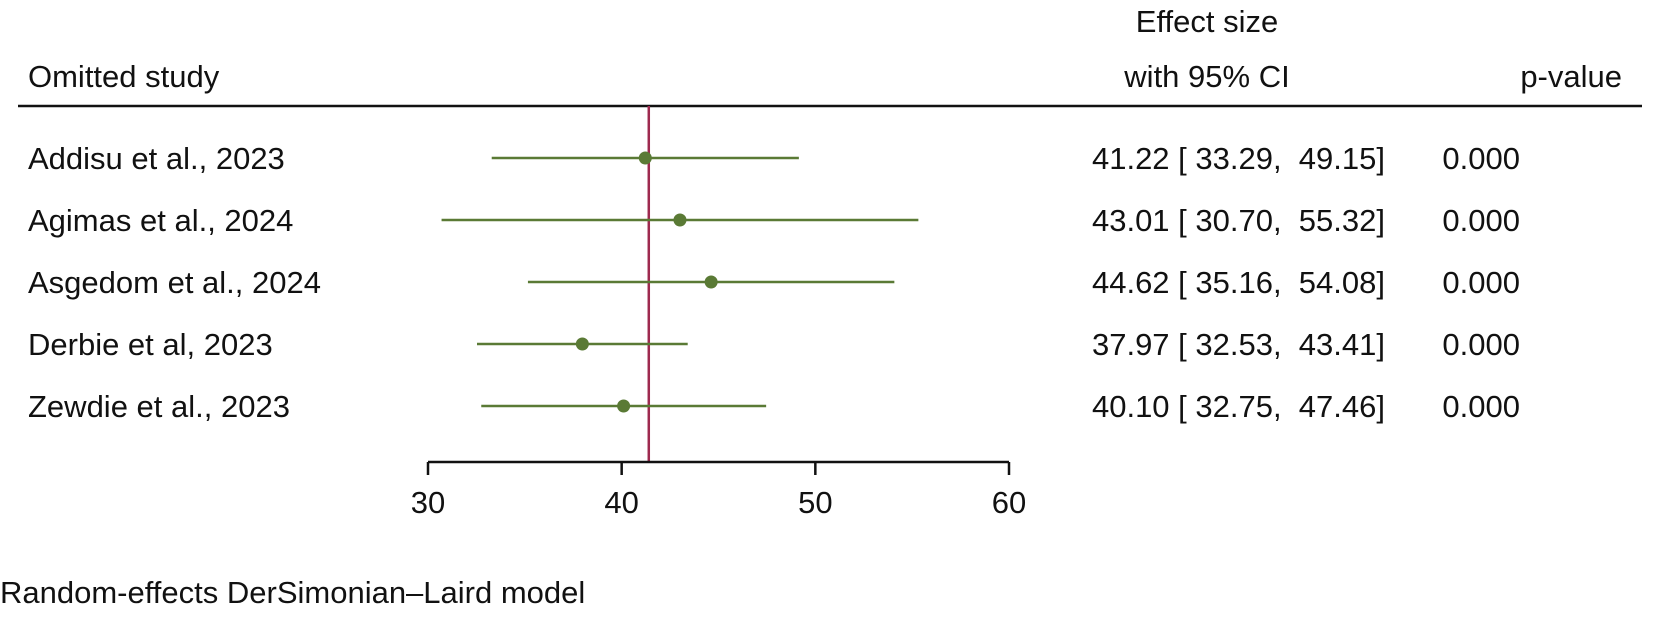  What do you see at coordinates (150, 344) in the screenshot?
I see `study-label: Derbie et al, 2023` at bounding box center [150, 344].